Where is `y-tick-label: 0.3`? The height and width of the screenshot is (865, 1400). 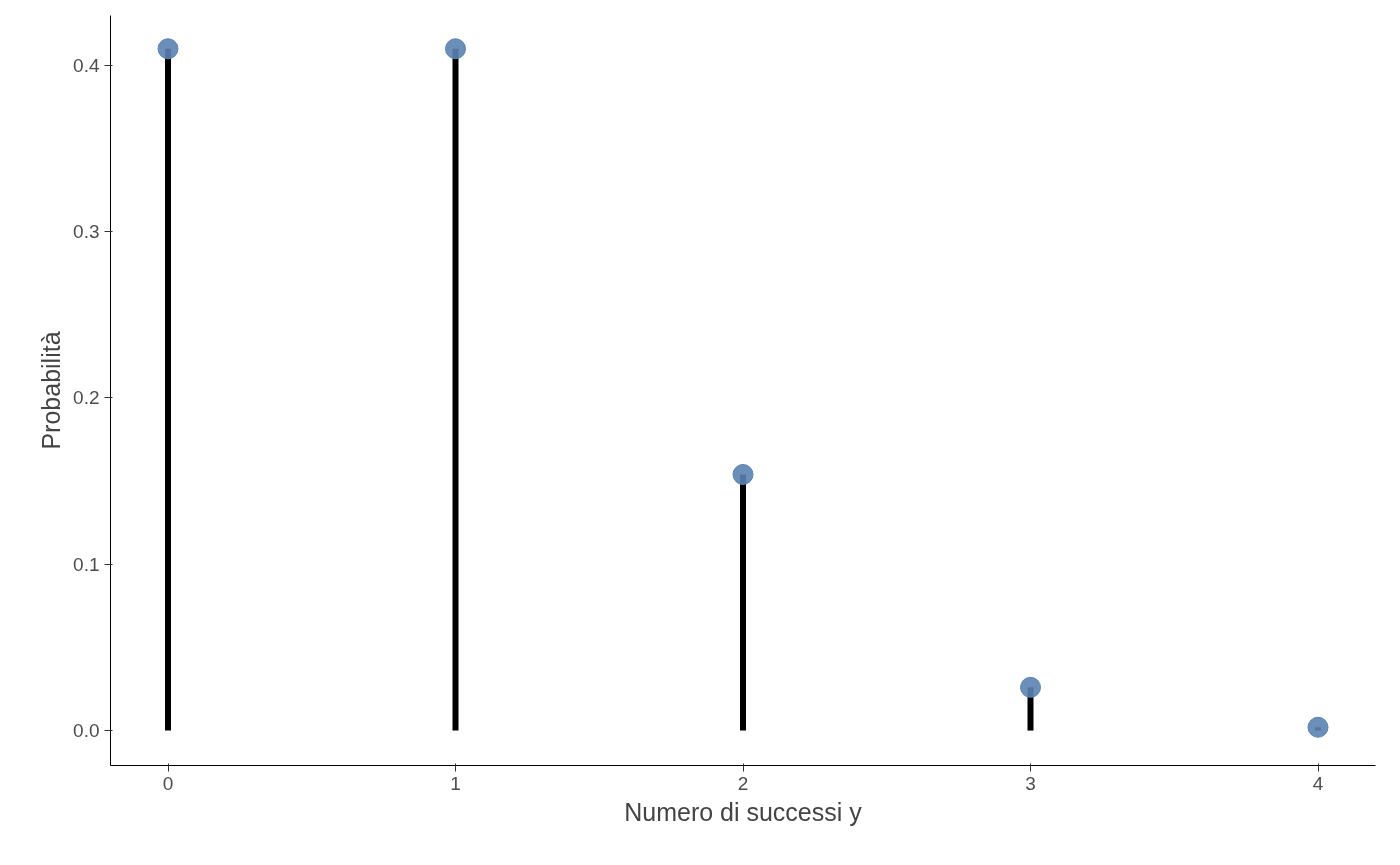
y-tick-label: 0.3 is located at coordinates (86, 232).